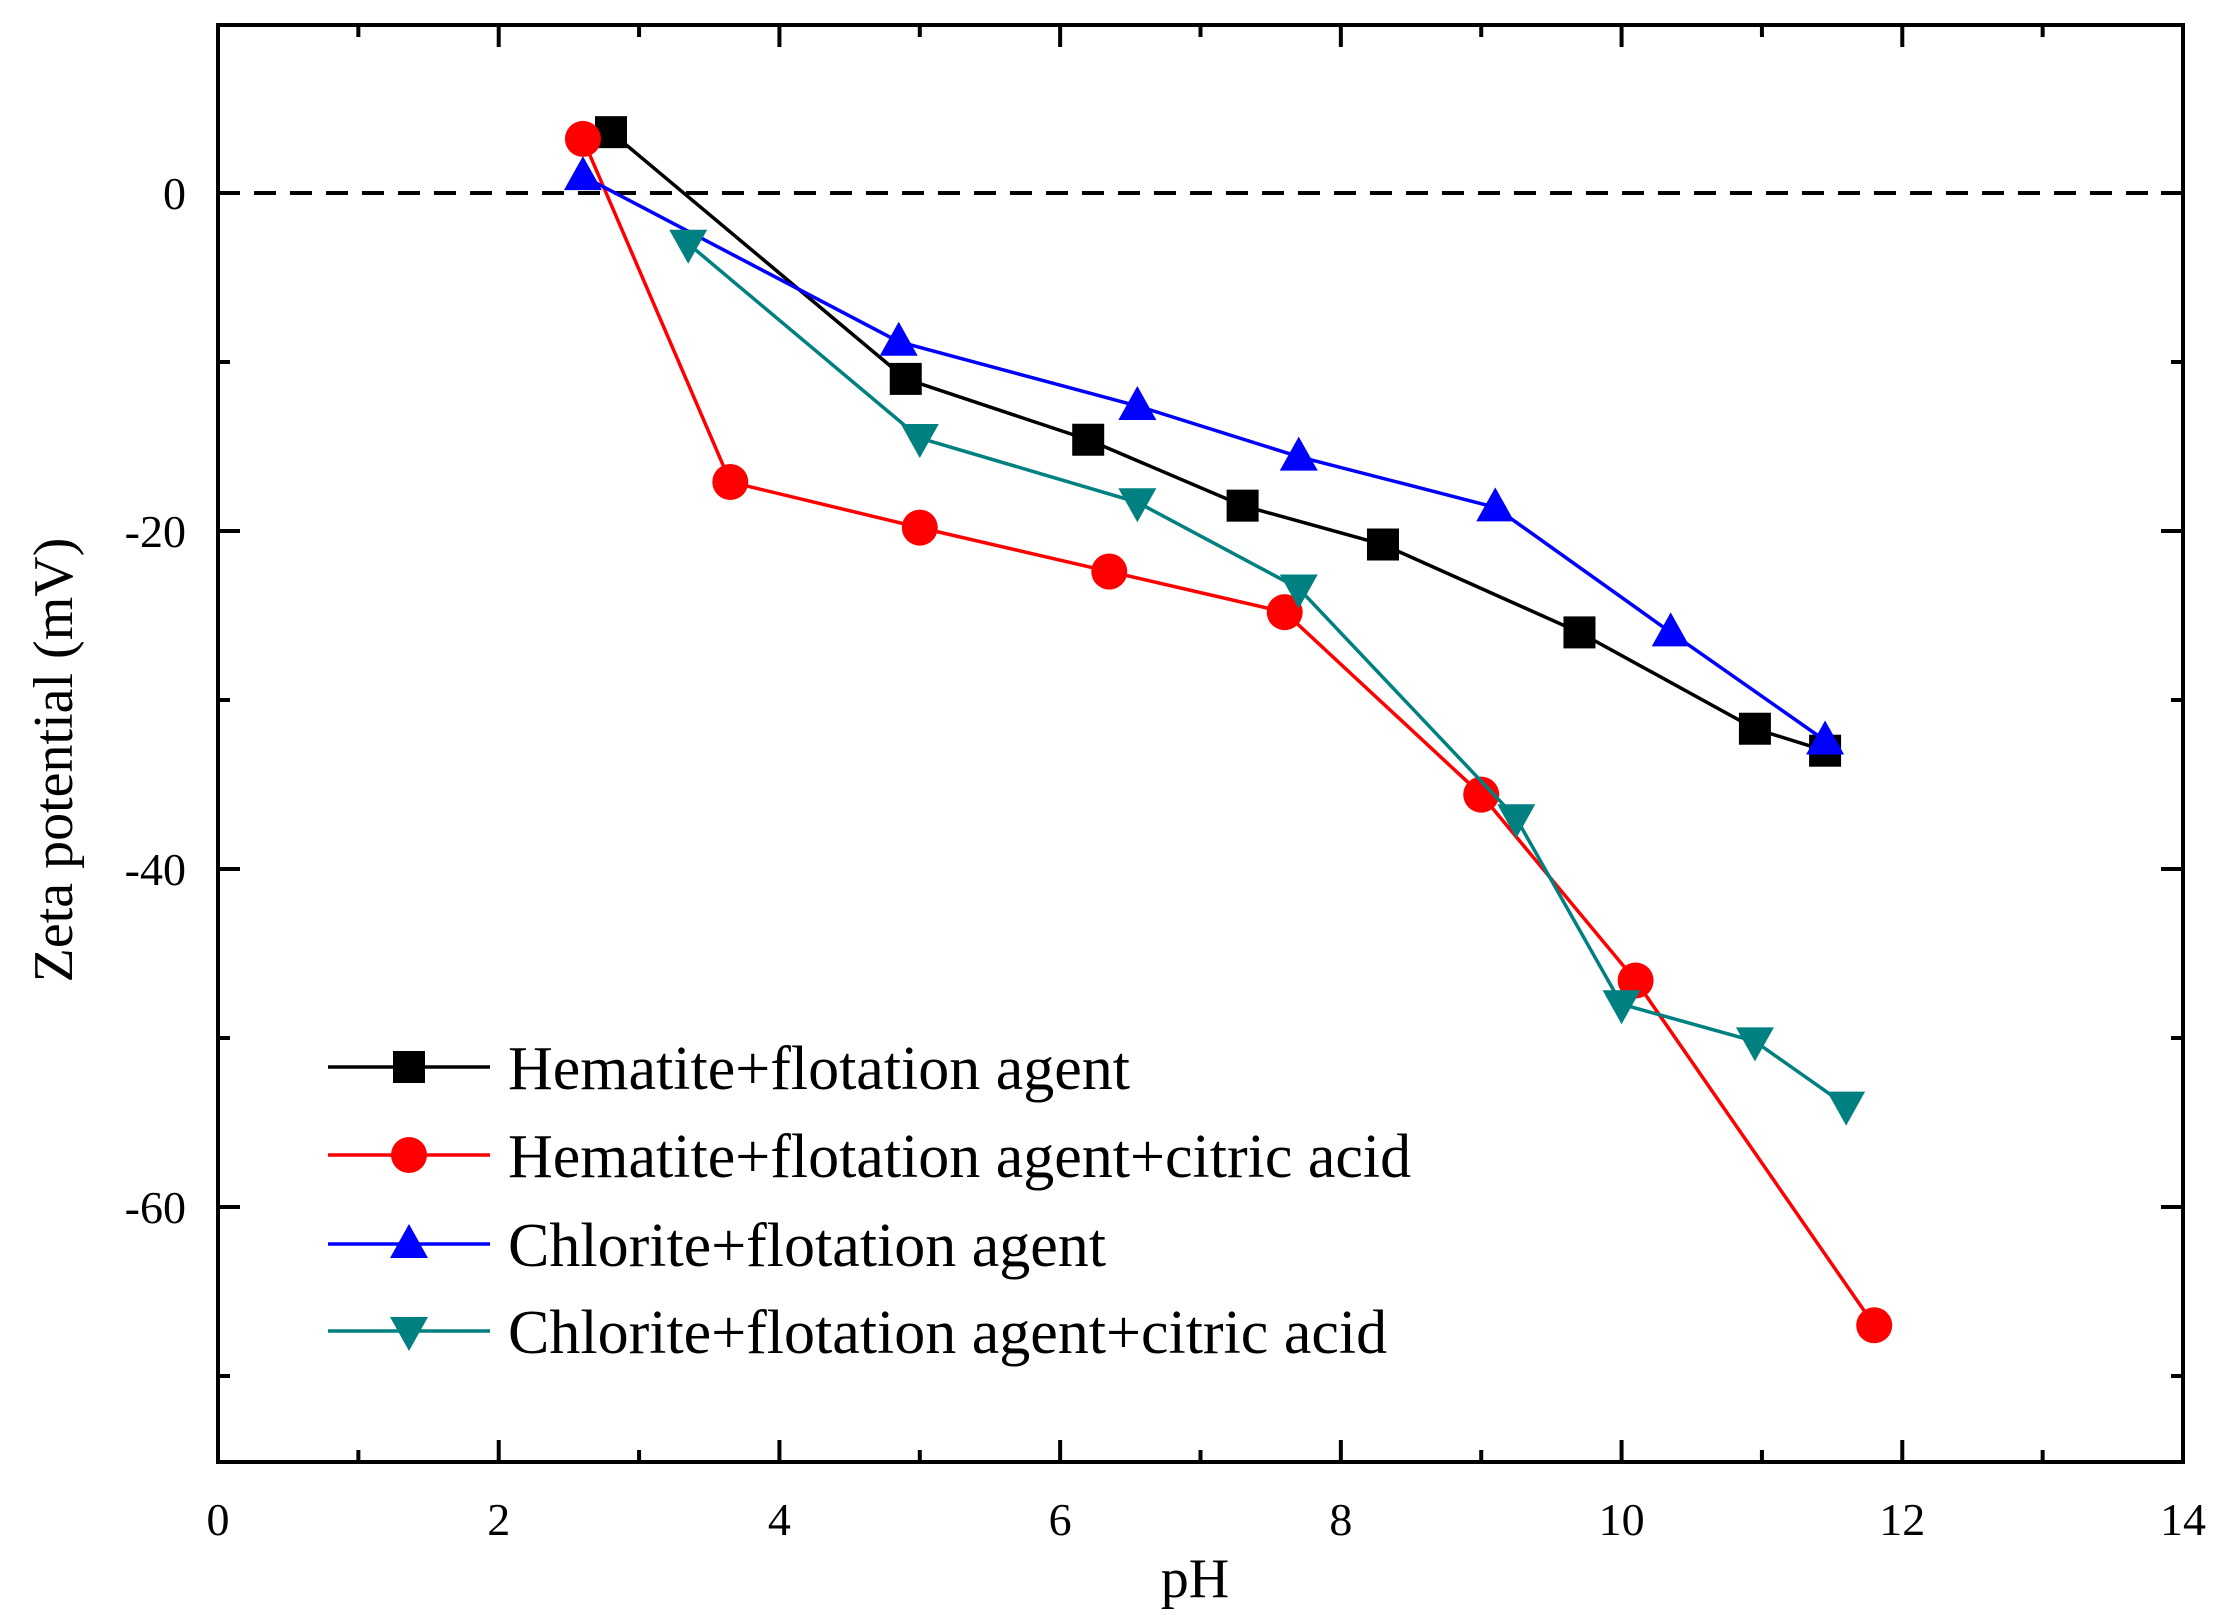 The width and height of the screenshot is (2231, 1615). Describe the element at coordinates (1060, 1519) in the screenshot. I see `x-tick-label: 6` at that location.